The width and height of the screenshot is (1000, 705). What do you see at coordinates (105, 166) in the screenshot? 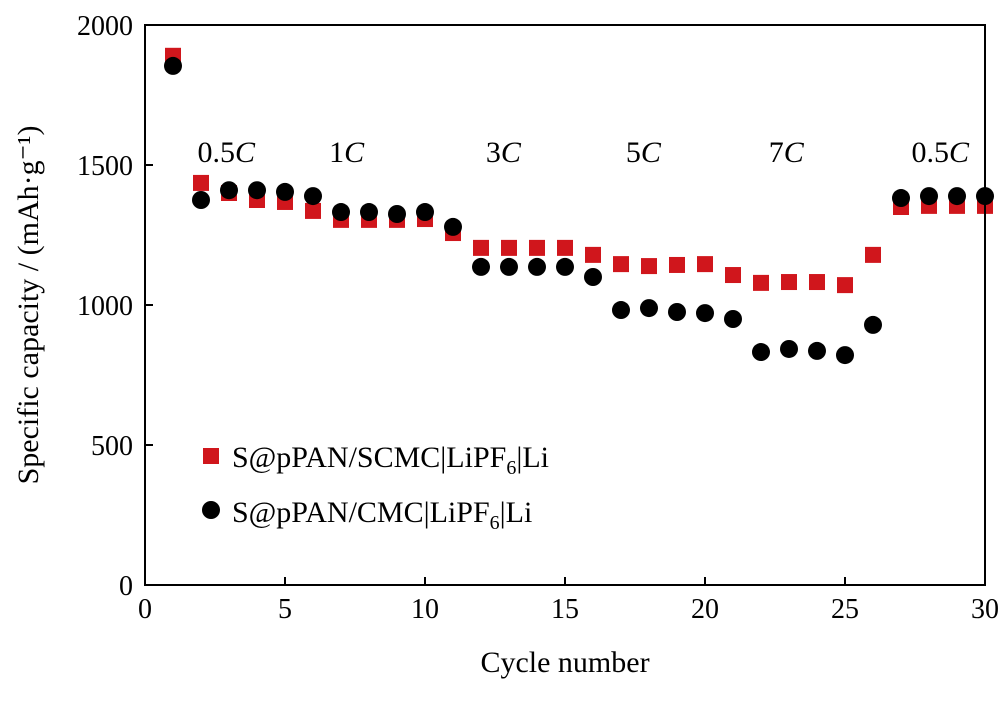
I see `y-tick-label: 1500` at bounding box center [105, 166].